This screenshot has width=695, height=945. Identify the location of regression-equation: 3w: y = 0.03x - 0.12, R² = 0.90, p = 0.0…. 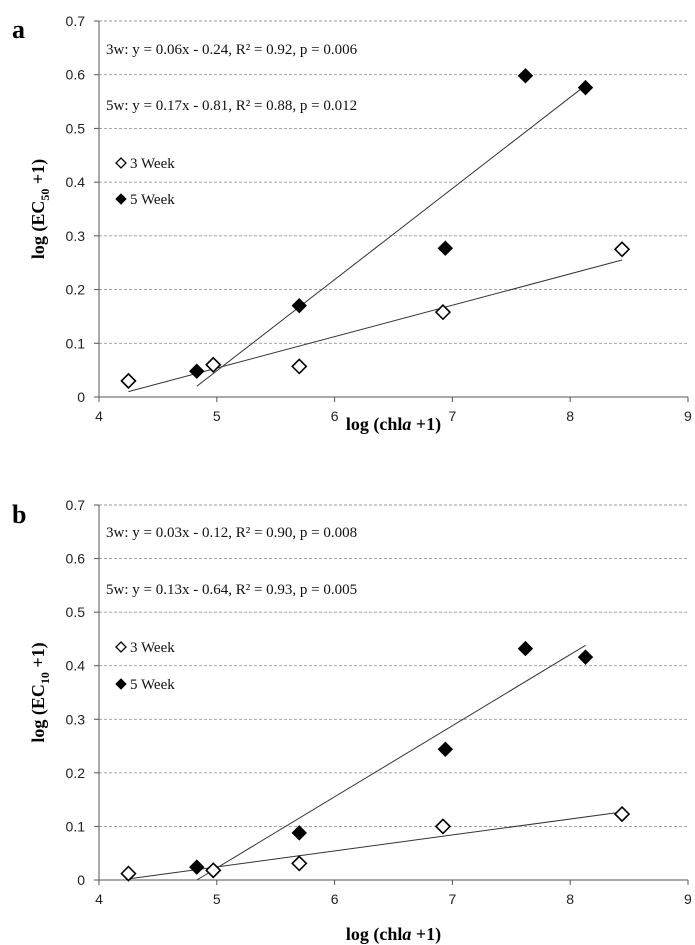
(231, 533).